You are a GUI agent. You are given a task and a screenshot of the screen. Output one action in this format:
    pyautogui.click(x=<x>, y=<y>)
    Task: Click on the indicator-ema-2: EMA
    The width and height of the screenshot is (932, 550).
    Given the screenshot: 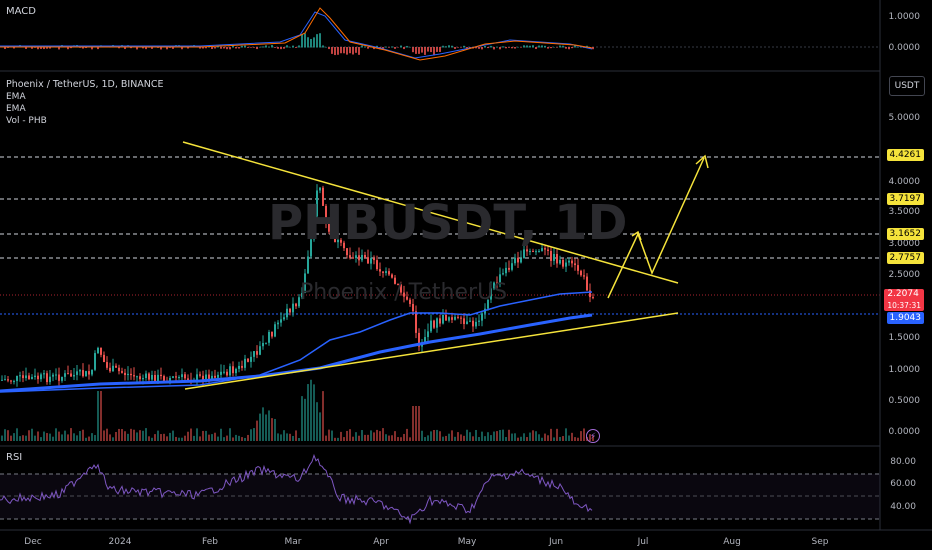 What is the action you would take?
    pyautogui.click(x=16, y=109)
    